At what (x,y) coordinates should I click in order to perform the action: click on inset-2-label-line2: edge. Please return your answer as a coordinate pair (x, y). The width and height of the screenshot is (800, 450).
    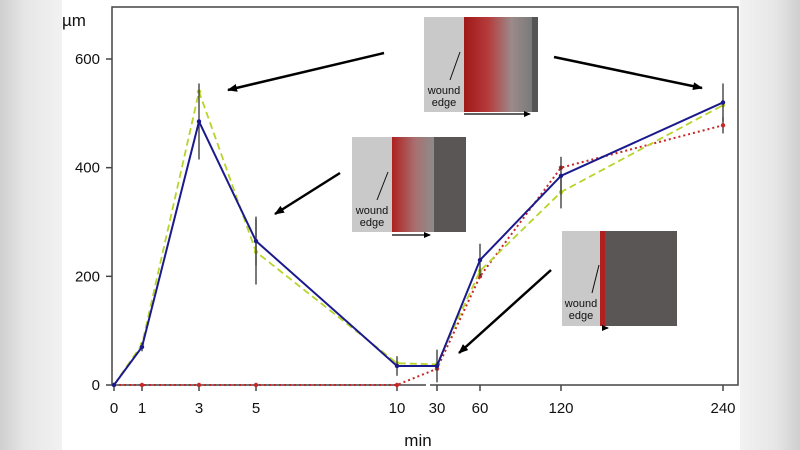
    Looking at the image, I should click on (372, 223).